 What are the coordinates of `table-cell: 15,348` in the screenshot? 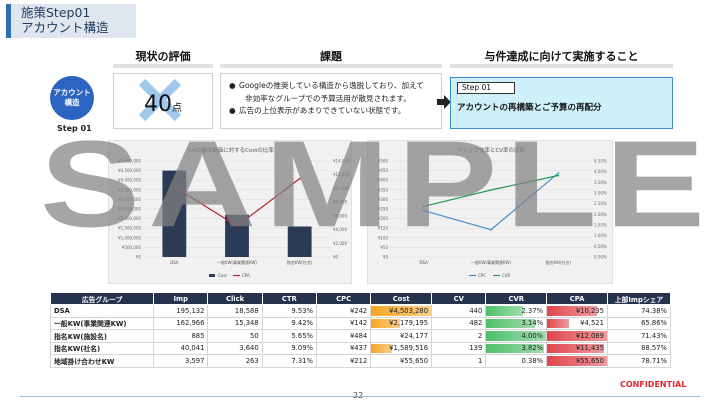 It's located at (235, 323).